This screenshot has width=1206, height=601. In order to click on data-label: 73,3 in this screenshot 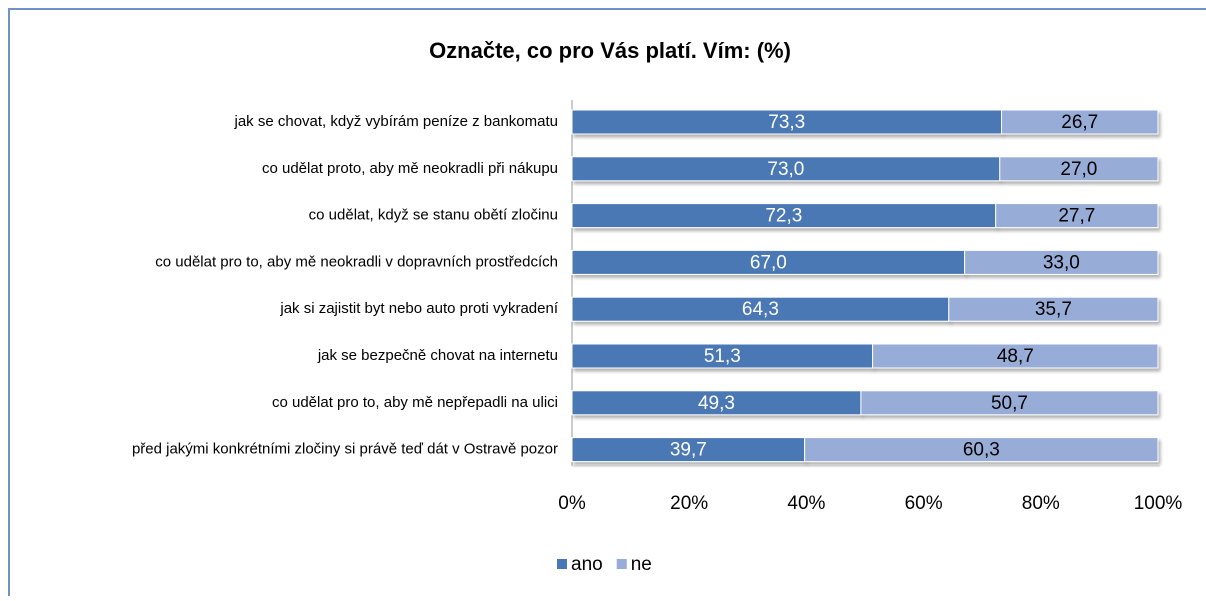, I will do `click(786, 122)`.